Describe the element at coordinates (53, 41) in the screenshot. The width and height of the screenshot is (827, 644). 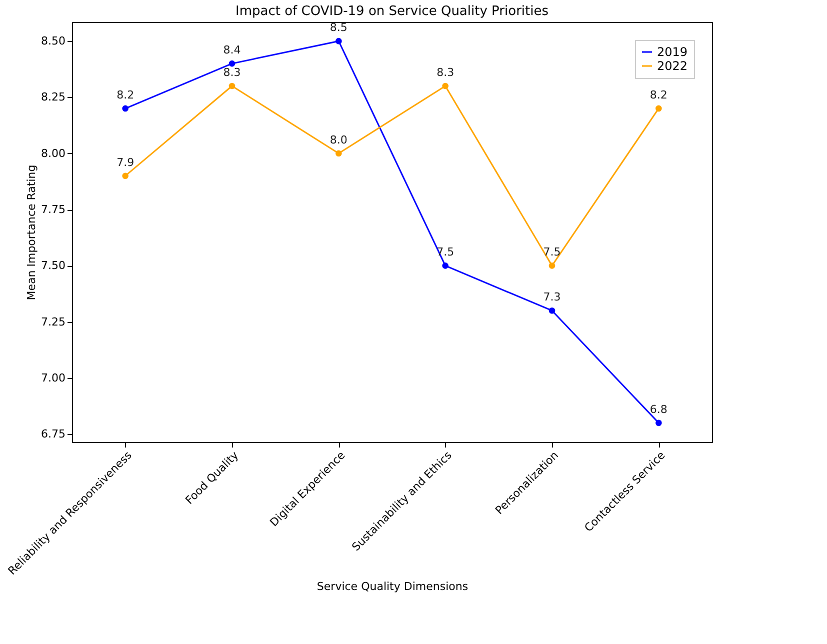
I see `y-tick-label: 8.50` at that location.